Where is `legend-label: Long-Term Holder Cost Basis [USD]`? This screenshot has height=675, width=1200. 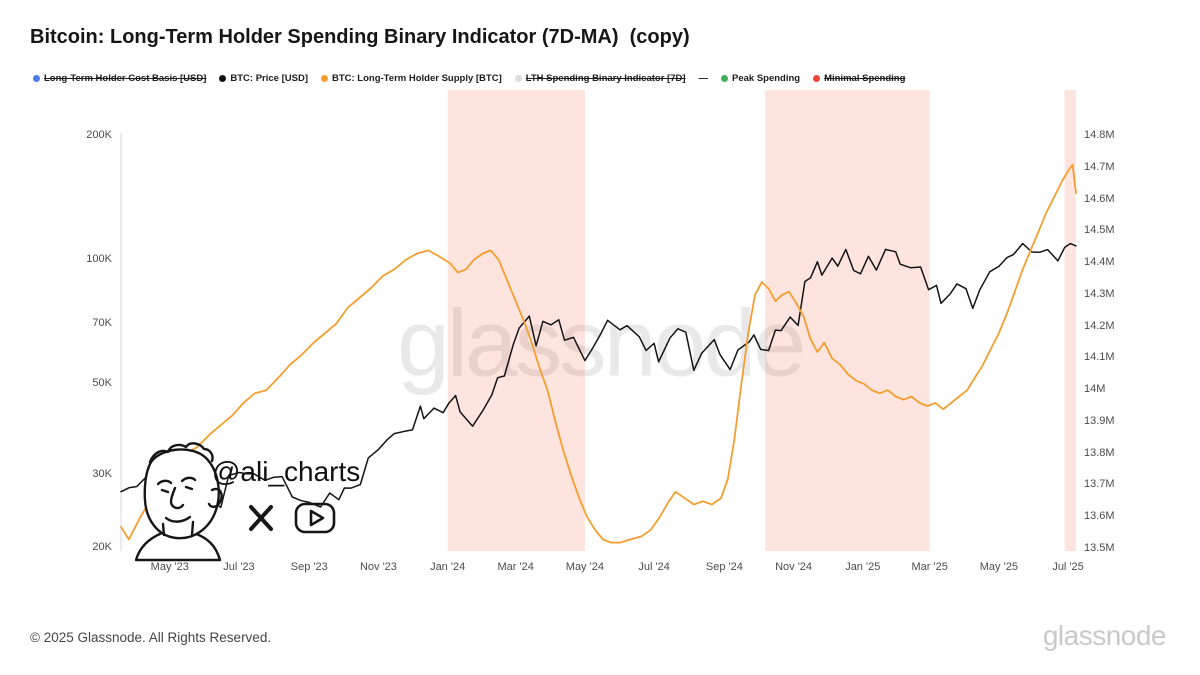
legend-label: Long-Term Holder Cost Basis [USD] is located at coordinates (125, 78).